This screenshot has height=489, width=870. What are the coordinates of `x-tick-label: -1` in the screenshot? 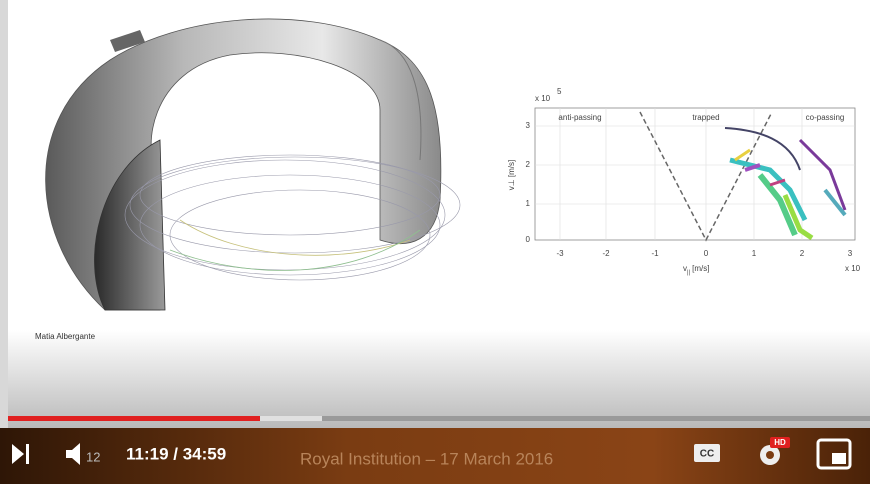 It's located at (655, 253).